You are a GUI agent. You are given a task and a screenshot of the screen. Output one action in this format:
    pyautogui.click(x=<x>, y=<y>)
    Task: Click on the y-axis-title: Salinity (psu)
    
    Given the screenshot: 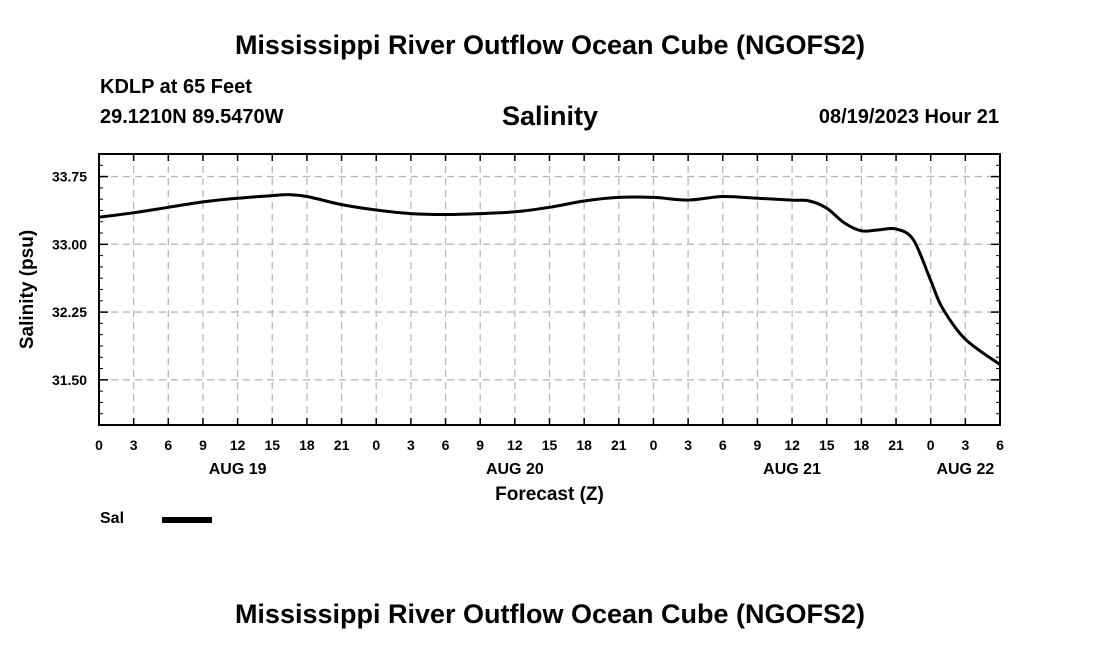 What is the action you would take?
    pyautogui.click(x=27, y=289)
    